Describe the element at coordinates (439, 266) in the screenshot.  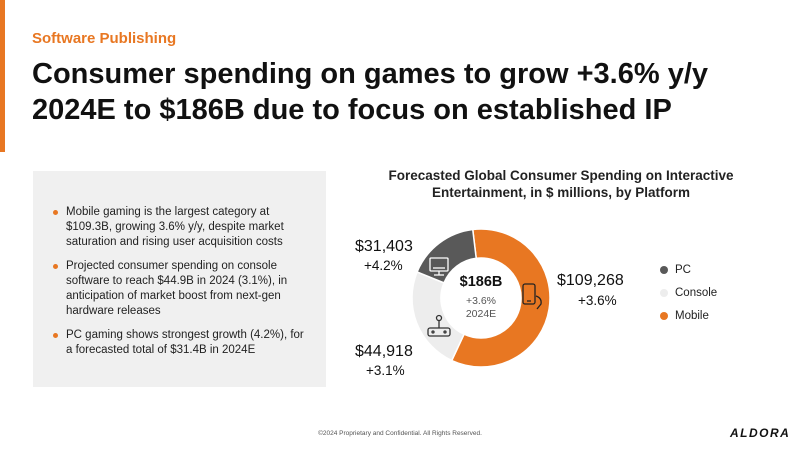
I see `pc-monitor-icon` at that location.